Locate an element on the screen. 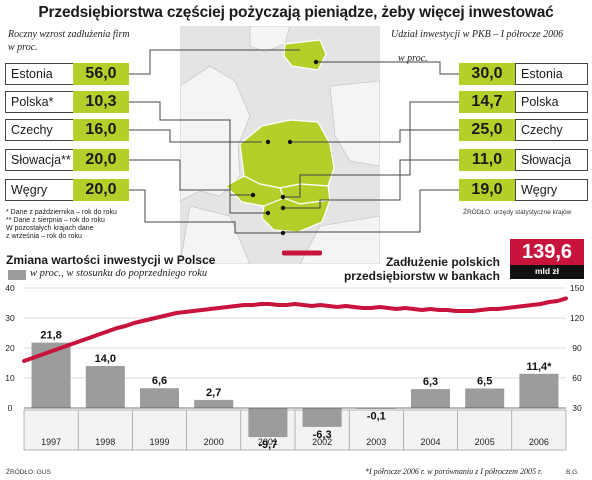  country-value: 25,0 is located at coordinates (487, 130).